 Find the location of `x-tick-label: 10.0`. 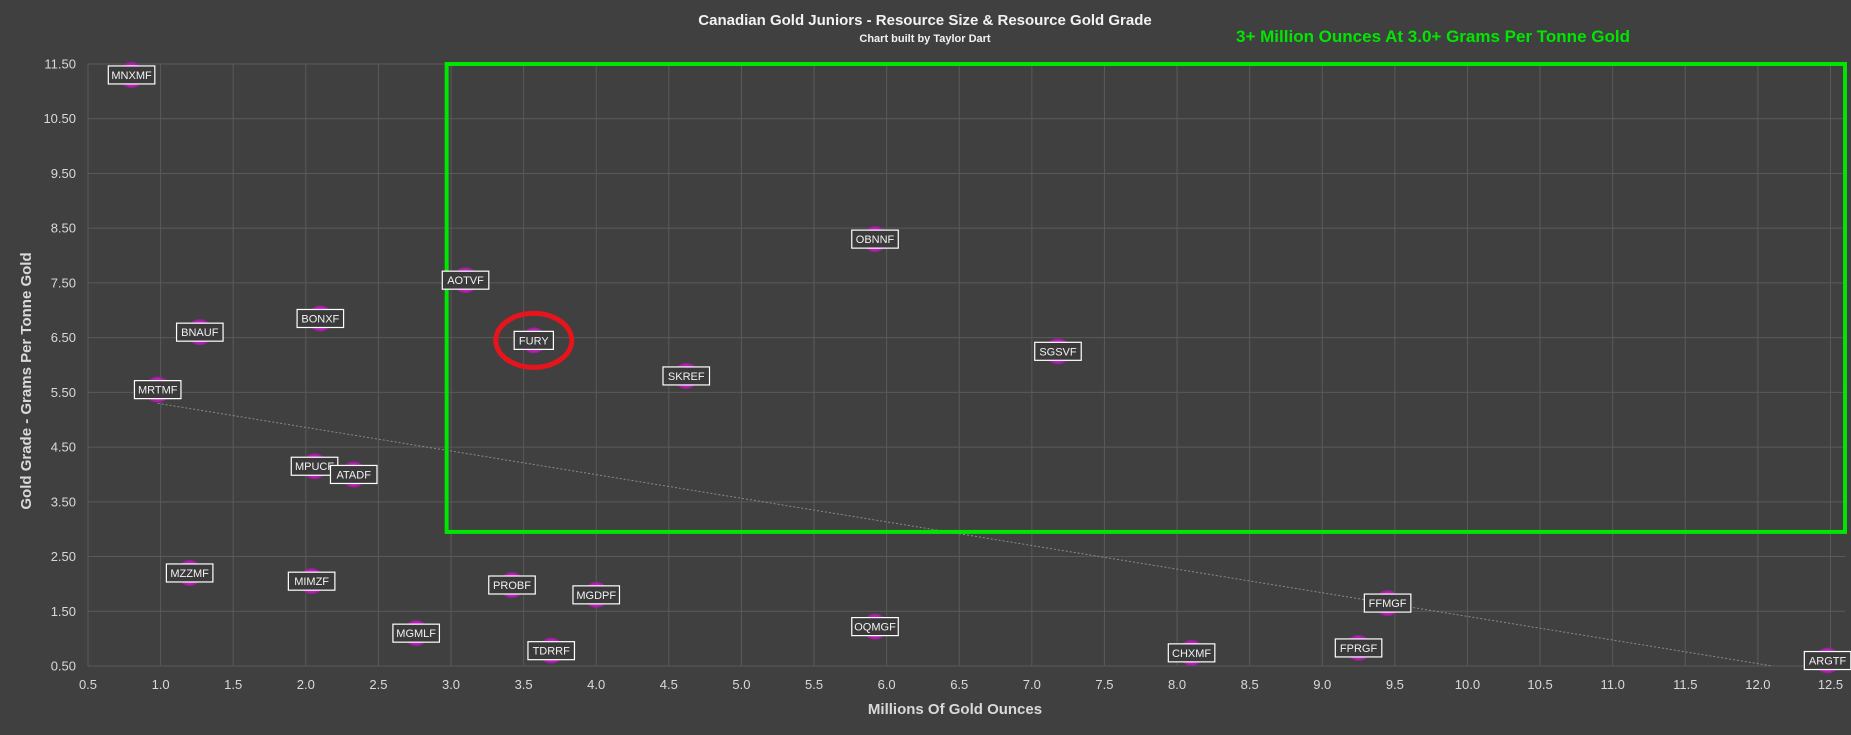

x-tick-label: 10.0 is located at coordinates (1467, 684).